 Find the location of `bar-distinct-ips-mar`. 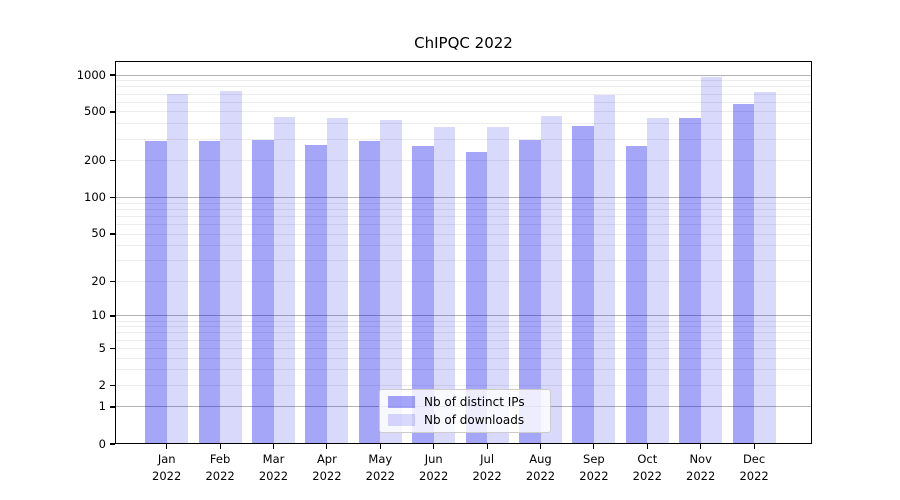

bar-distinct-ips-mar is located at coordinates (263, 292).